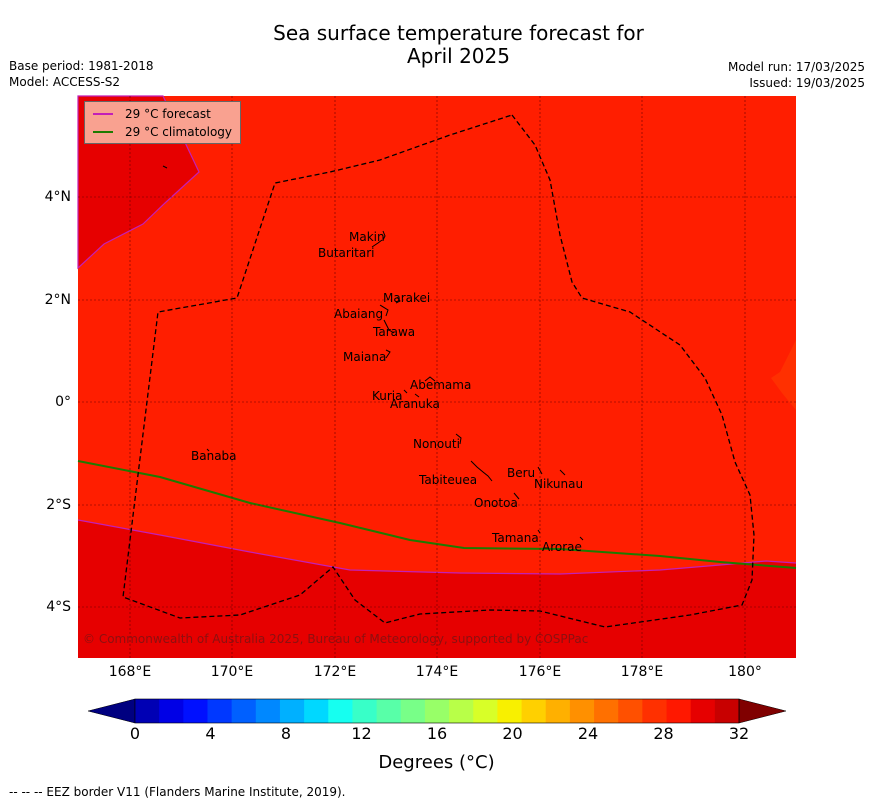  I want to click on y-tick-label: 4°N, so click(57, 197).